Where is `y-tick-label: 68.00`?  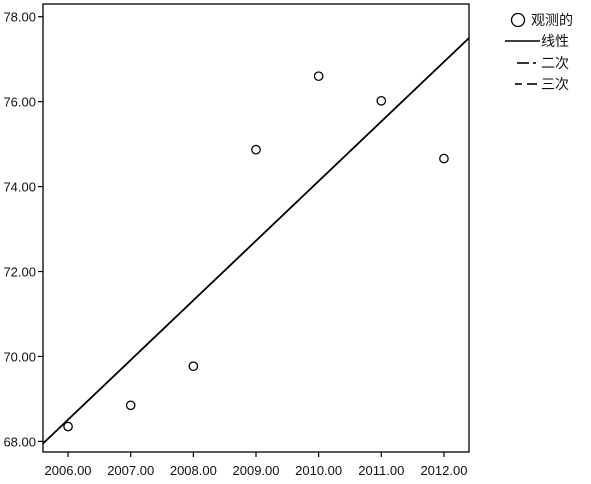
y-tick-label: 68.00 is located at coordinates (19, 441).